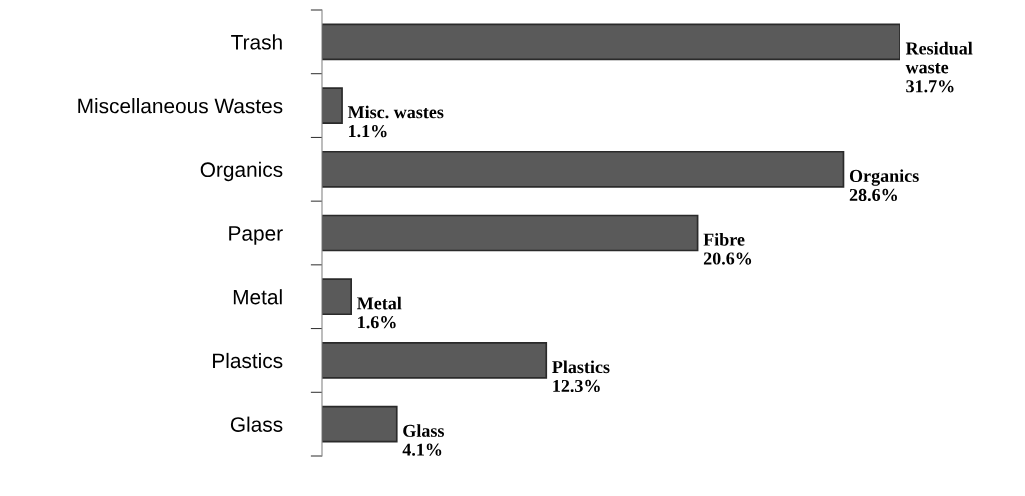 The width and height of the screenshot is (1025, 496). Describe the element at coordinates (884, 185) in the screenshot. I see `data-label: Organics 28.6%` at that location.